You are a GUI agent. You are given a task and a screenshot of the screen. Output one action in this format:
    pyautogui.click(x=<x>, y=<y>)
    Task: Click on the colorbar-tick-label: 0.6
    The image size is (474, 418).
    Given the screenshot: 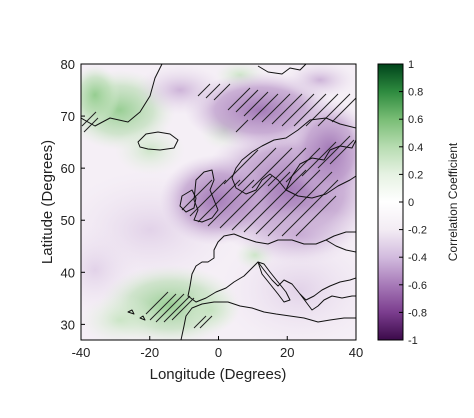 What is the action you would take?
    pyautogui.click(x=415, y=120)
    